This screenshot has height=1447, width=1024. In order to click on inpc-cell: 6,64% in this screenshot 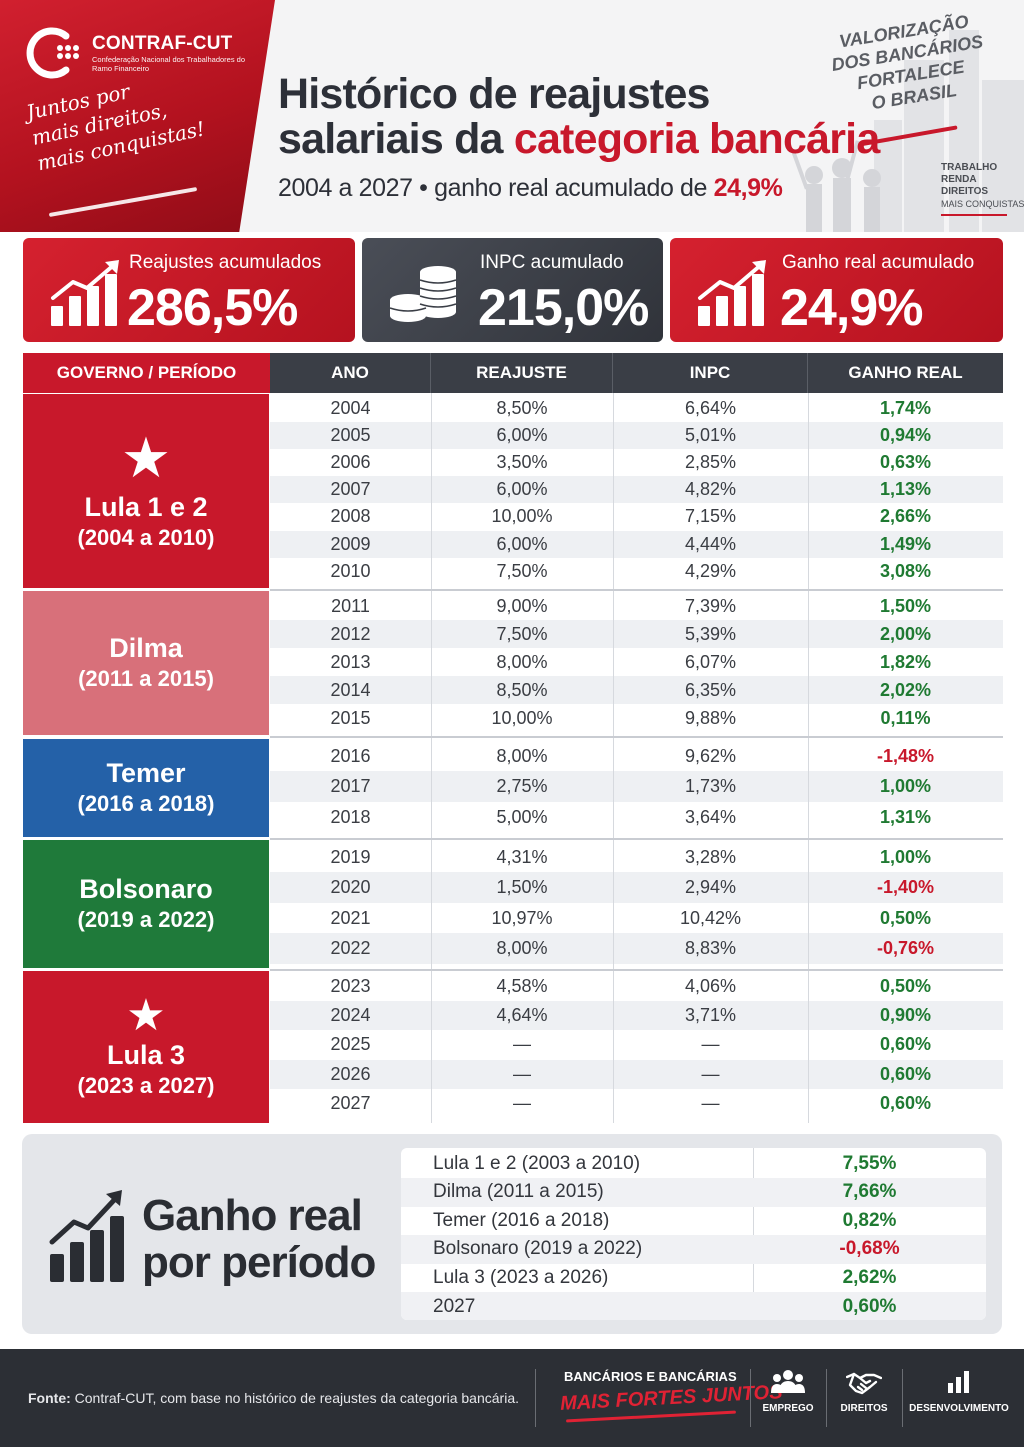, I will do `click(710, 408)`.